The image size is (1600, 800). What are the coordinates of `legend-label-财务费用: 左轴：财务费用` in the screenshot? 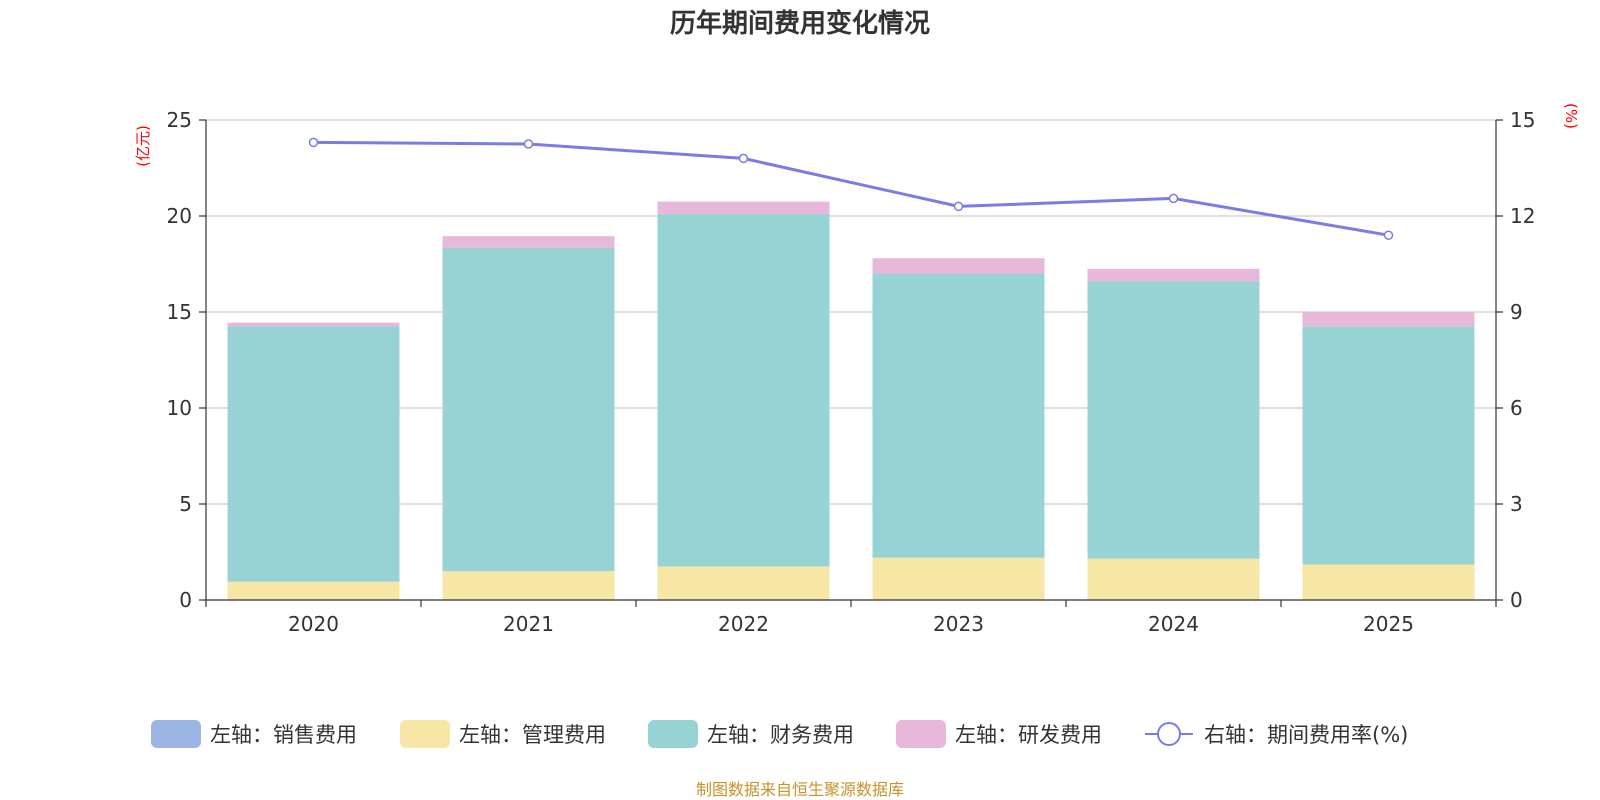 It's located at (780, 735).